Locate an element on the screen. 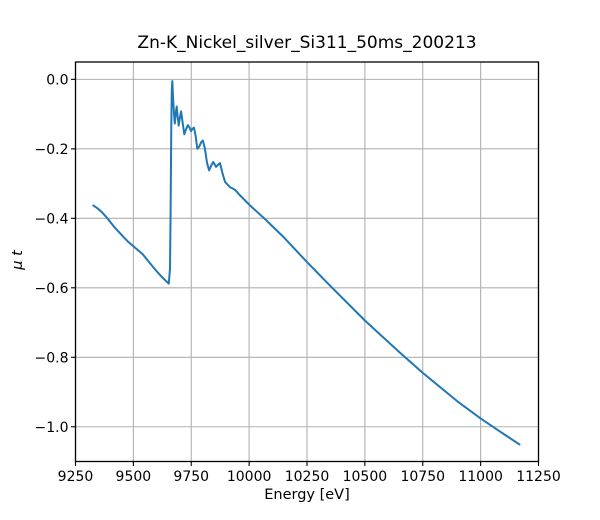 Image resolution: width=600 pixels, height=520 pixels. y-tick-label: −0.4 is located at coordinates (52, 219).